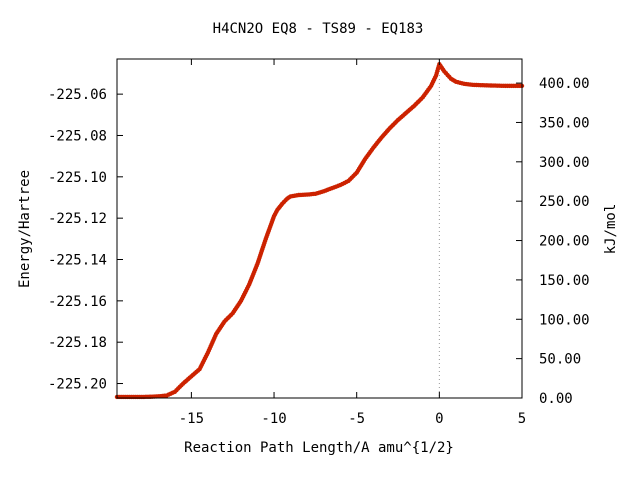 This screenshot has width=640, height=480. I want to click on x-tick-label: 0, so click(439, 419).